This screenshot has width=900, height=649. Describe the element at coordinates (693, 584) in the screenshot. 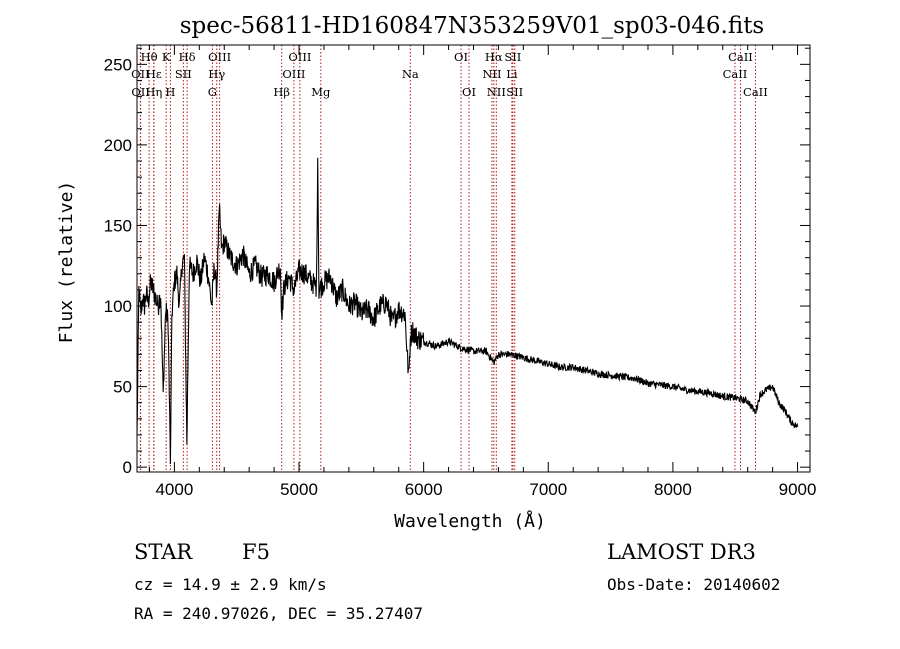

I see `observation-date: Obs-Date: 20140602` at that location.